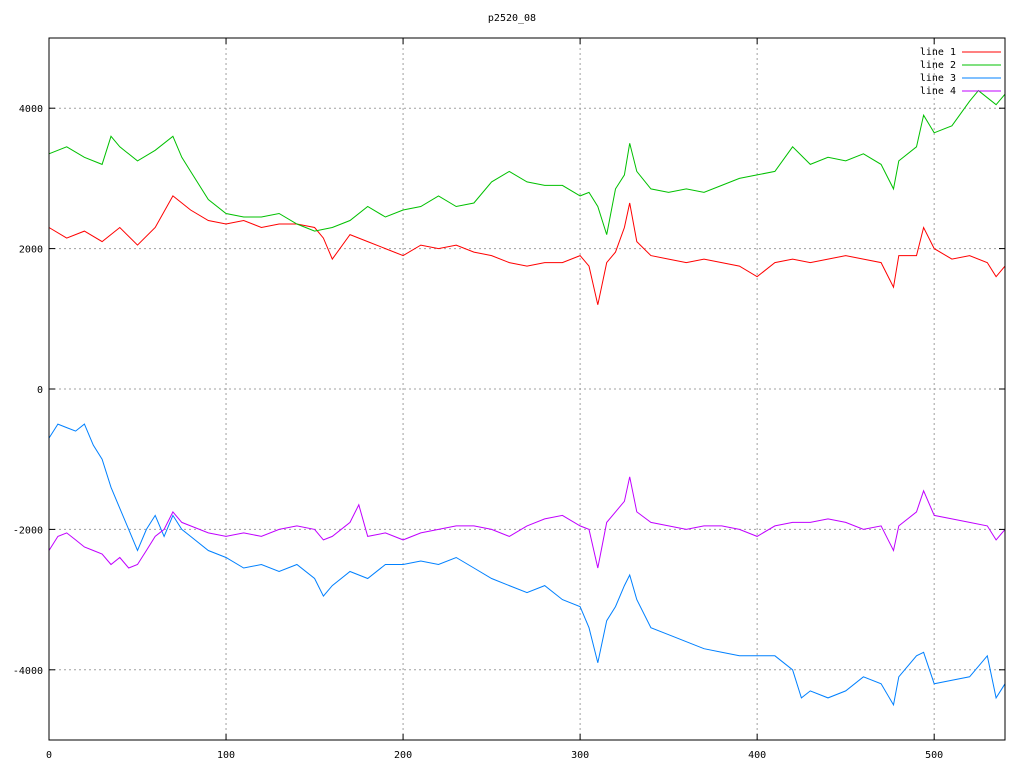 This screenshot has width=1024, height=768. What do you see at coordinates (40, 390) in the screenshot?
I see `y-tick-label: 0` at bounding box center [40, 390].